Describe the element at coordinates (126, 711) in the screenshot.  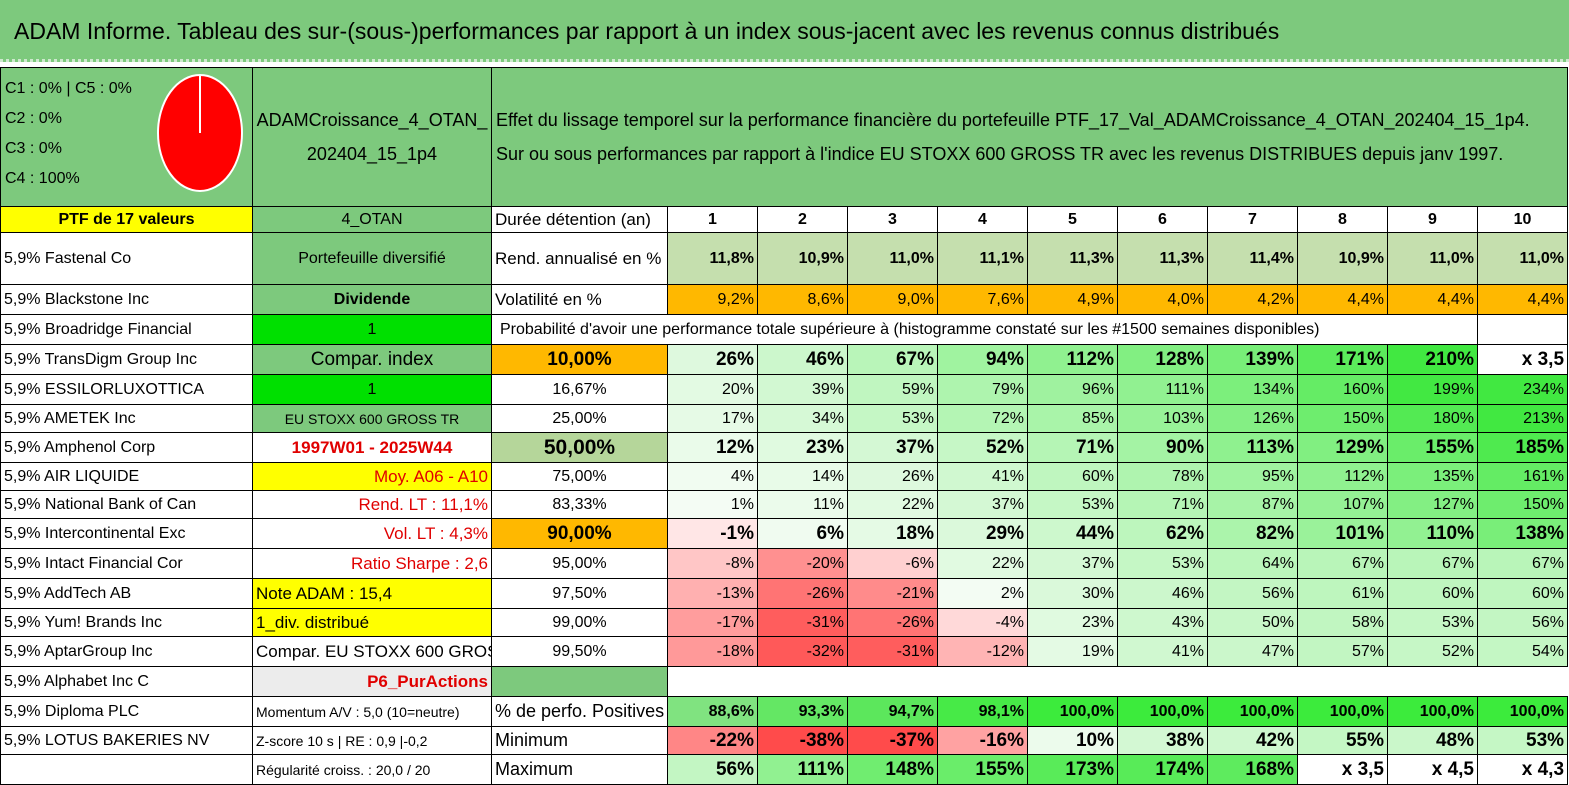
I see `holding-item: 5,9% Diploma PLC` at that location.